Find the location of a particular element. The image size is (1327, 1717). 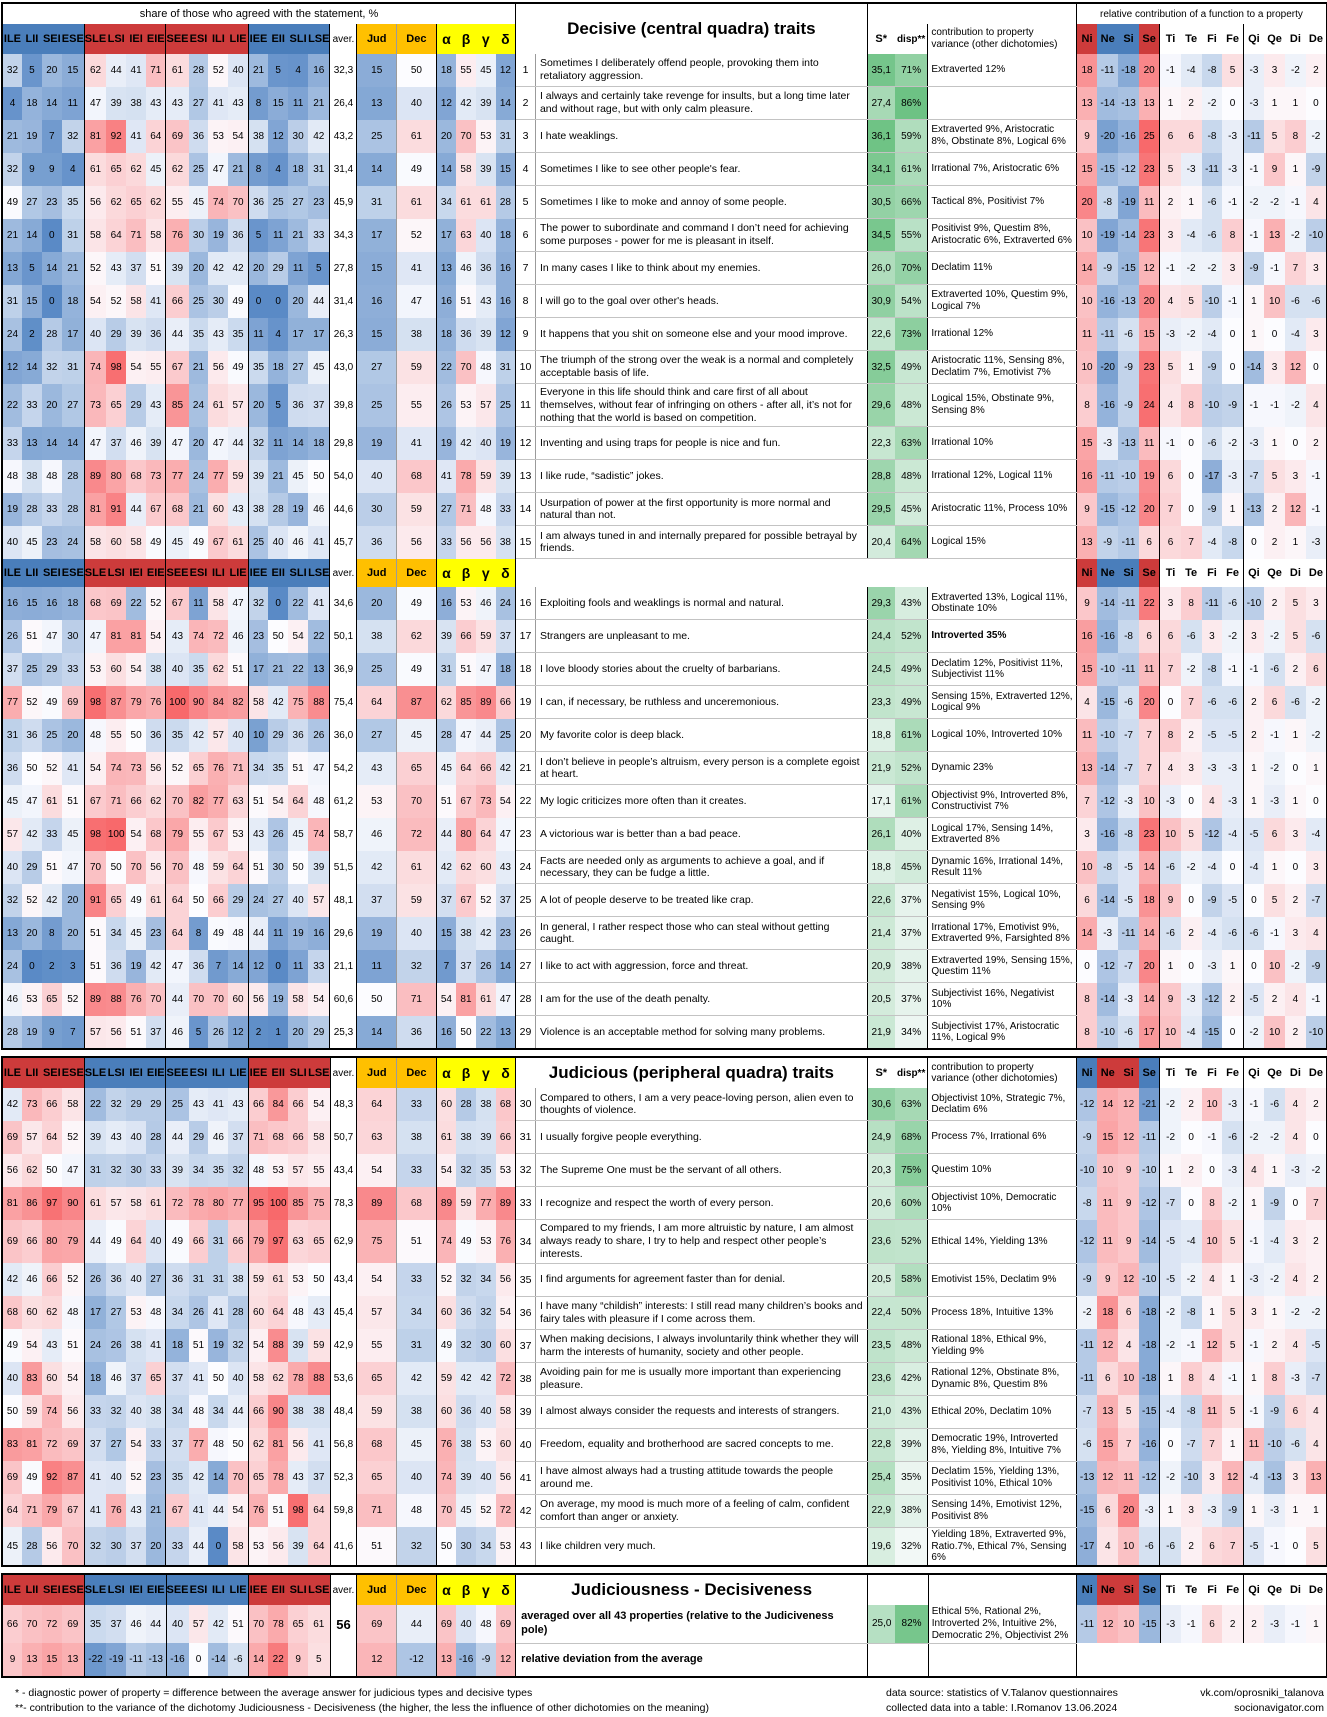

quadra-value-cell: 16 is located at coordinates (506, 268).